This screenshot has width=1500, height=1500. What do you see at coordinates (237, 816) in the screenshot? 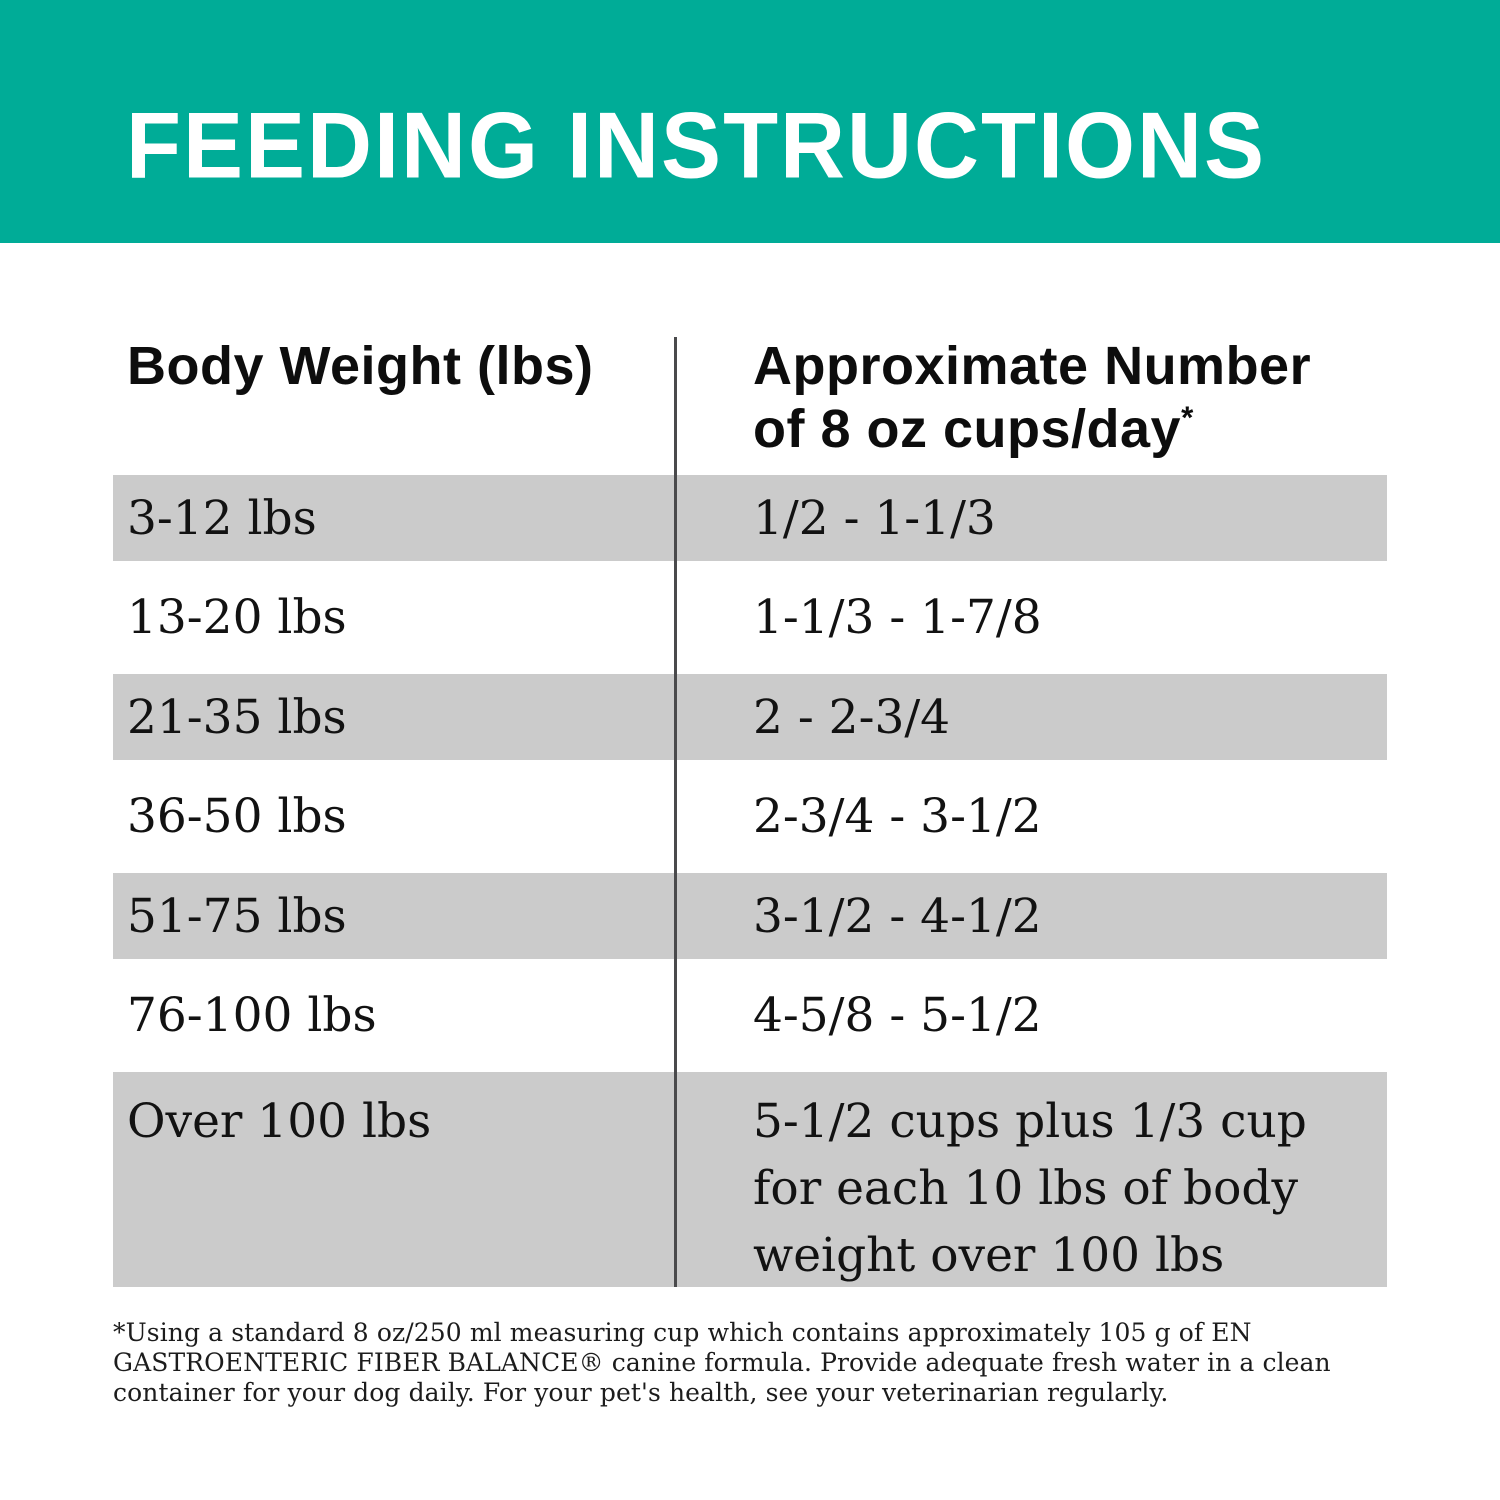
I see `body-weight-cell: 36-50 lbs` at bounding box center [237, 816].